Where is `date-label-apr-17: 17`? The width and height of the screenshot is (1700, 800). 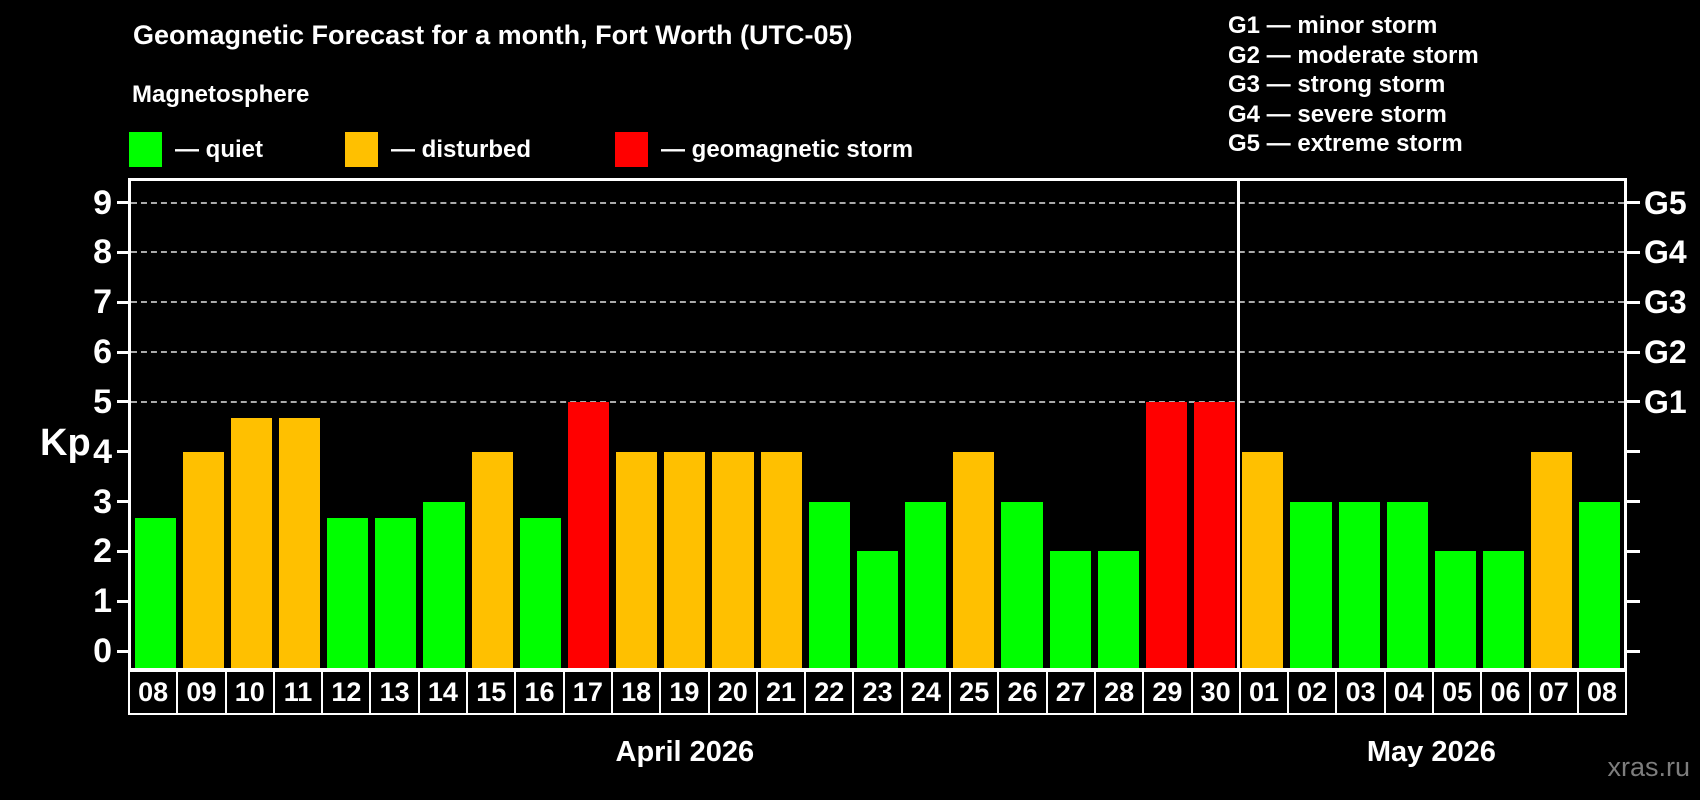 date-label-apr-17: 17 is located at coordinates (589, 692).